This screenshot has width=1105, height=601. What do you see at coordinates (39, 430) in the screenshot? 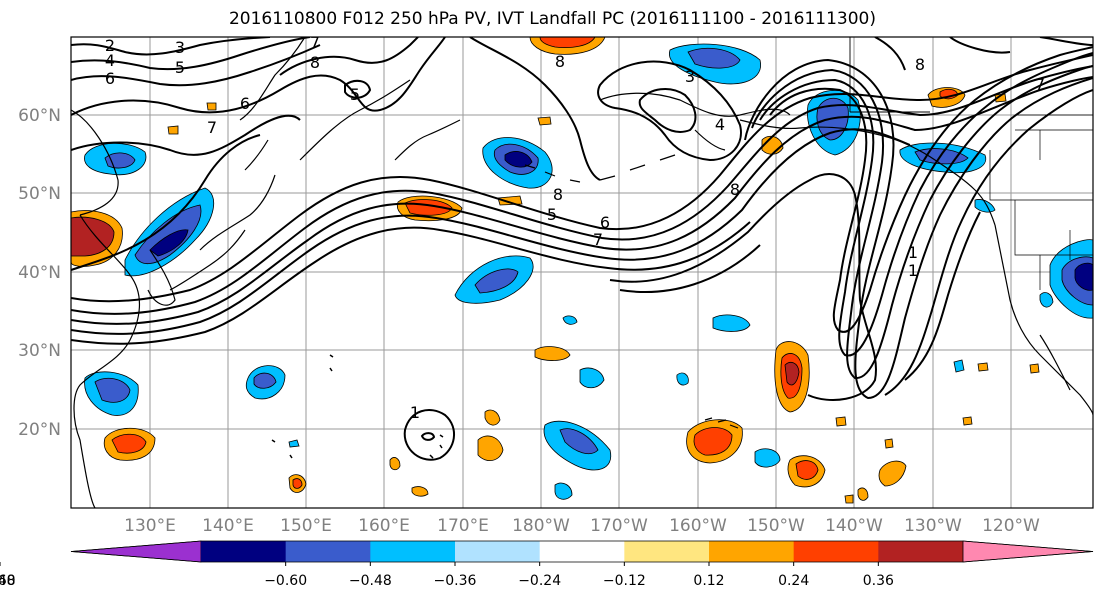
I see `latitude-label: 20°N` at bounding box center [39, 430].